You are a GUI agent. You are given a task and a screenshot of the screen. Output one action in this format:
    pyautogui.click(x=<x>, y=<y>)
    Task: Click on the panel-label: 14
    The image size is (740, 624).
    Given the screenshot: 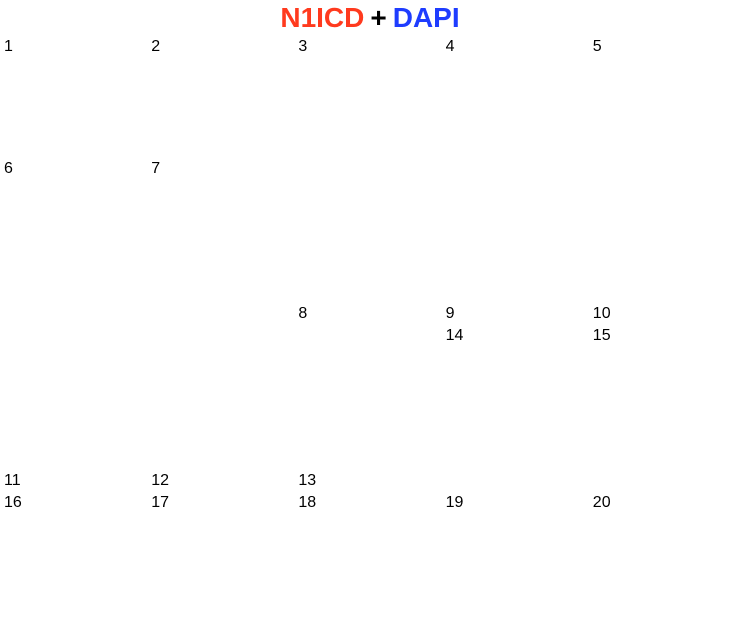 What is the action you would take?
    pyautogui.click(x=454, y=335)
    